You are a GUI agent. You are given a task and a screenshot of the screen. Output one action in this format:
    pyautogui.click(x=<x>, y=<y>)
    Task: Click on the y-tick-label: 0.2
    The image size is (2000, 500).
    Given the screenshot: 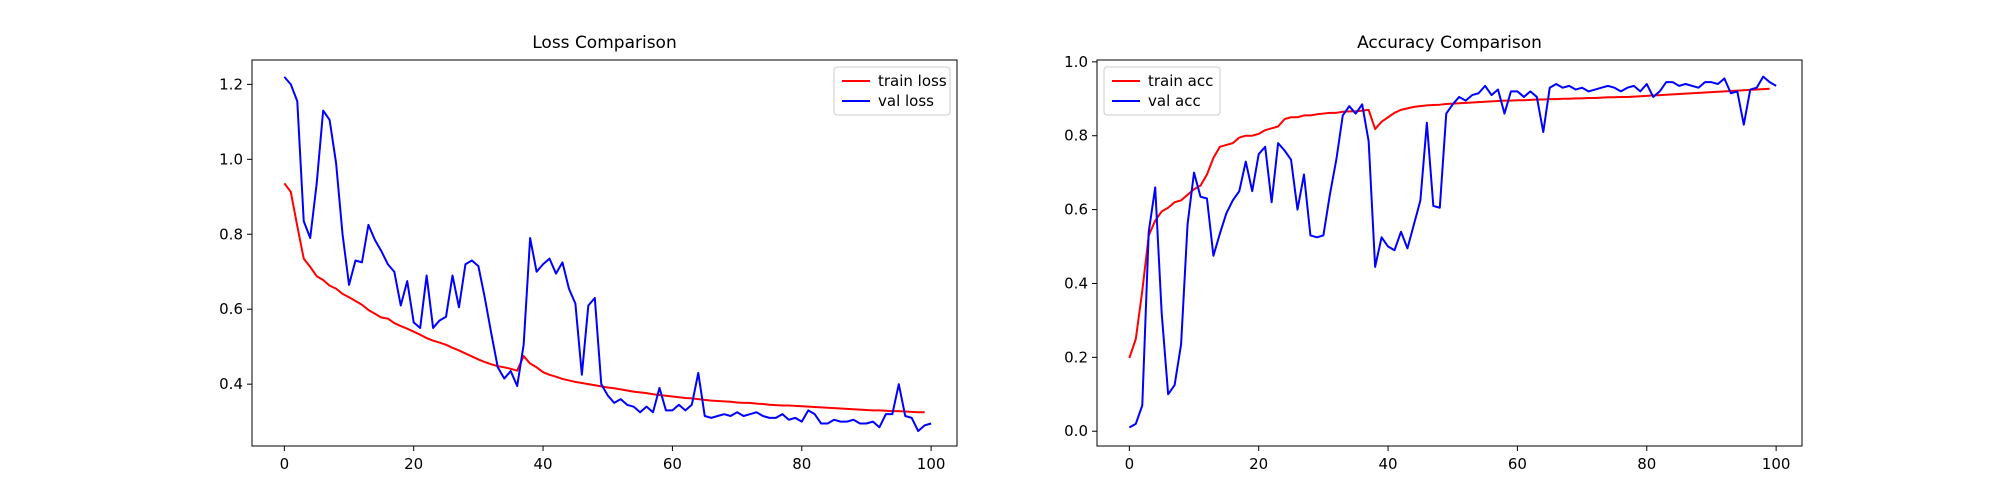 What is the action you would take?
    pyautogui.click(x=1076, y=357)
    